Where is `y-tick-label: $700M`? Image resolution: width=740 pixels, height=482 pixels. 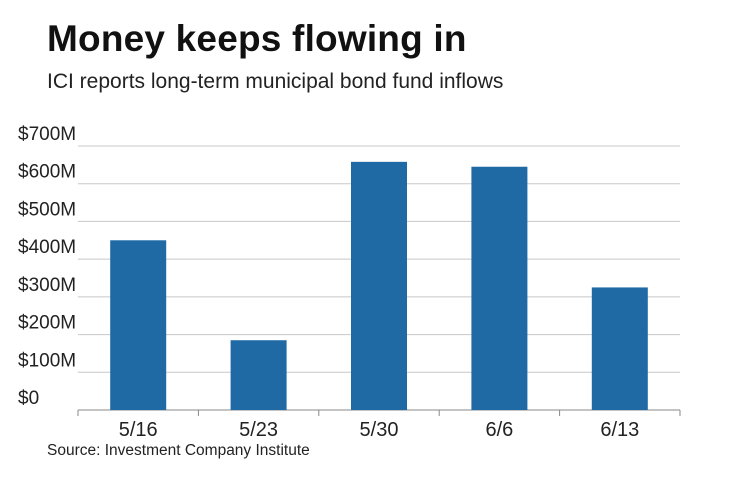 y-tick-label: $700M is located at coordinates (47, 134).